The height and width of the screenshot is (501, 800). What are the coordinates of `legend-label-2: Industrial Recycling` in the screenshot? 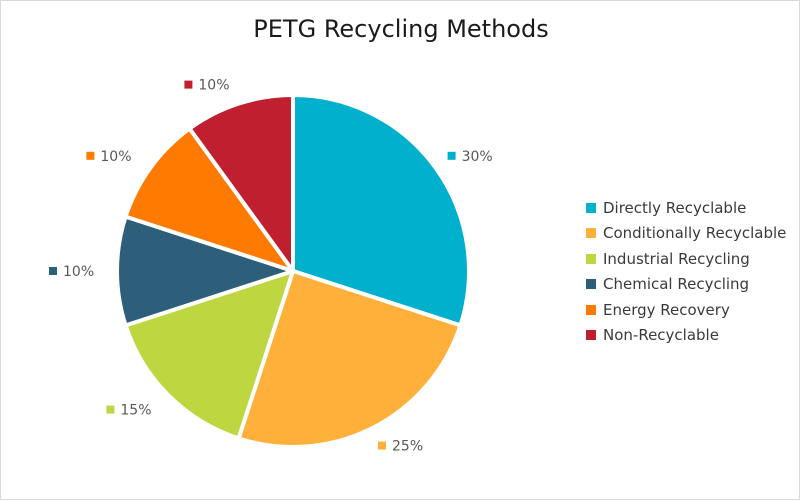 It's located at (676, 258).